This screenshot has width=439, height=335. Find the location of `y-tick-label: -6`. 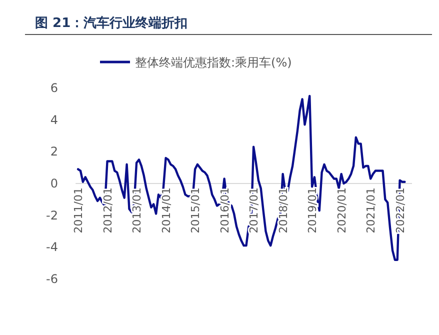

y-tick-label: -6 is located at coordinates (52, 279).